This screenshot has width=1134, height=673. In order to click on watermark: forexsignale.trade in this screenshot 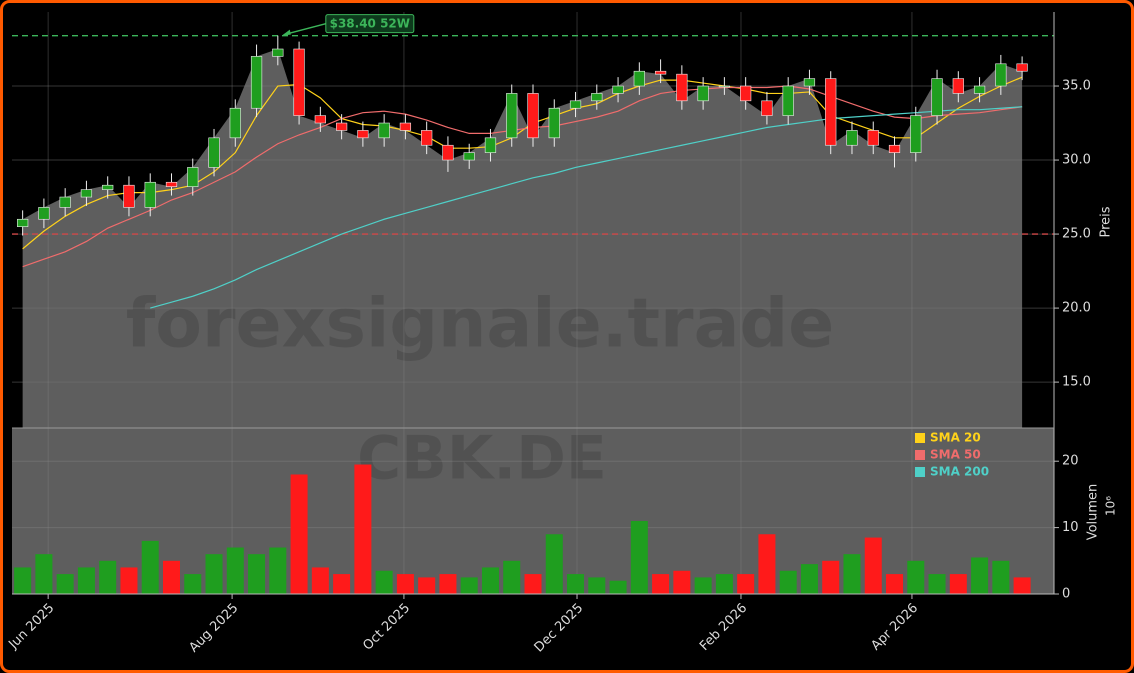, I will do `click(480, 324)`.